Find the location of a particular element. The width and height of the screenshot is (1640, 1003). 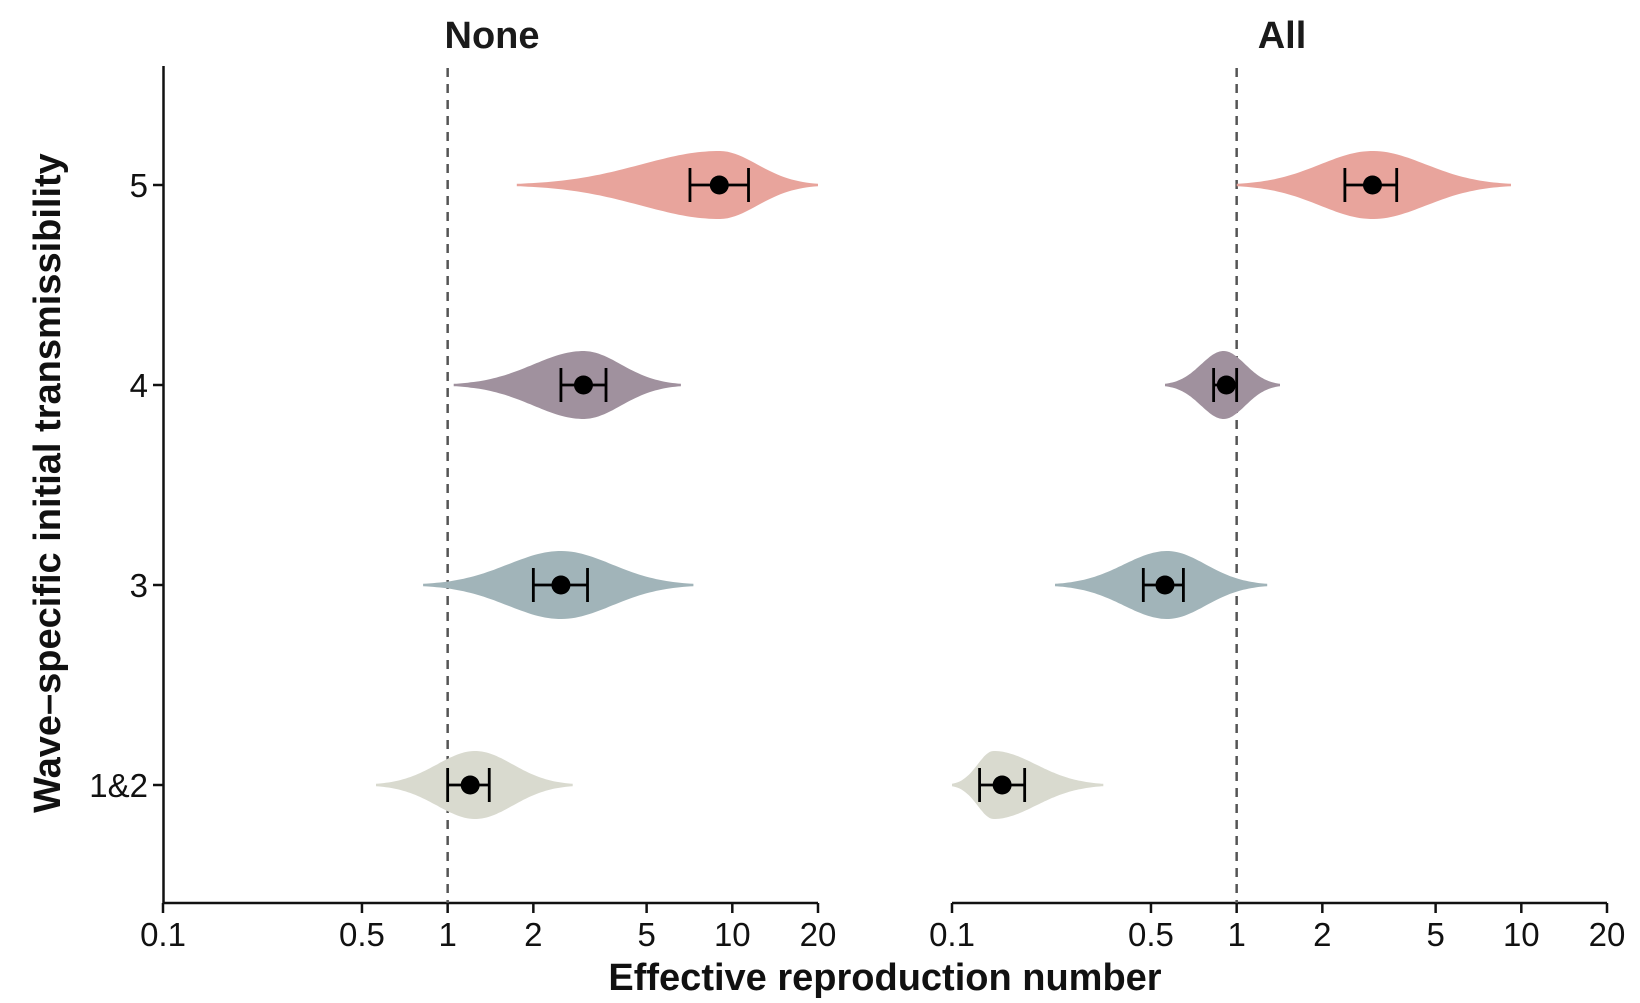

y-tick-label: 3 is located at coordinates (139, 585).